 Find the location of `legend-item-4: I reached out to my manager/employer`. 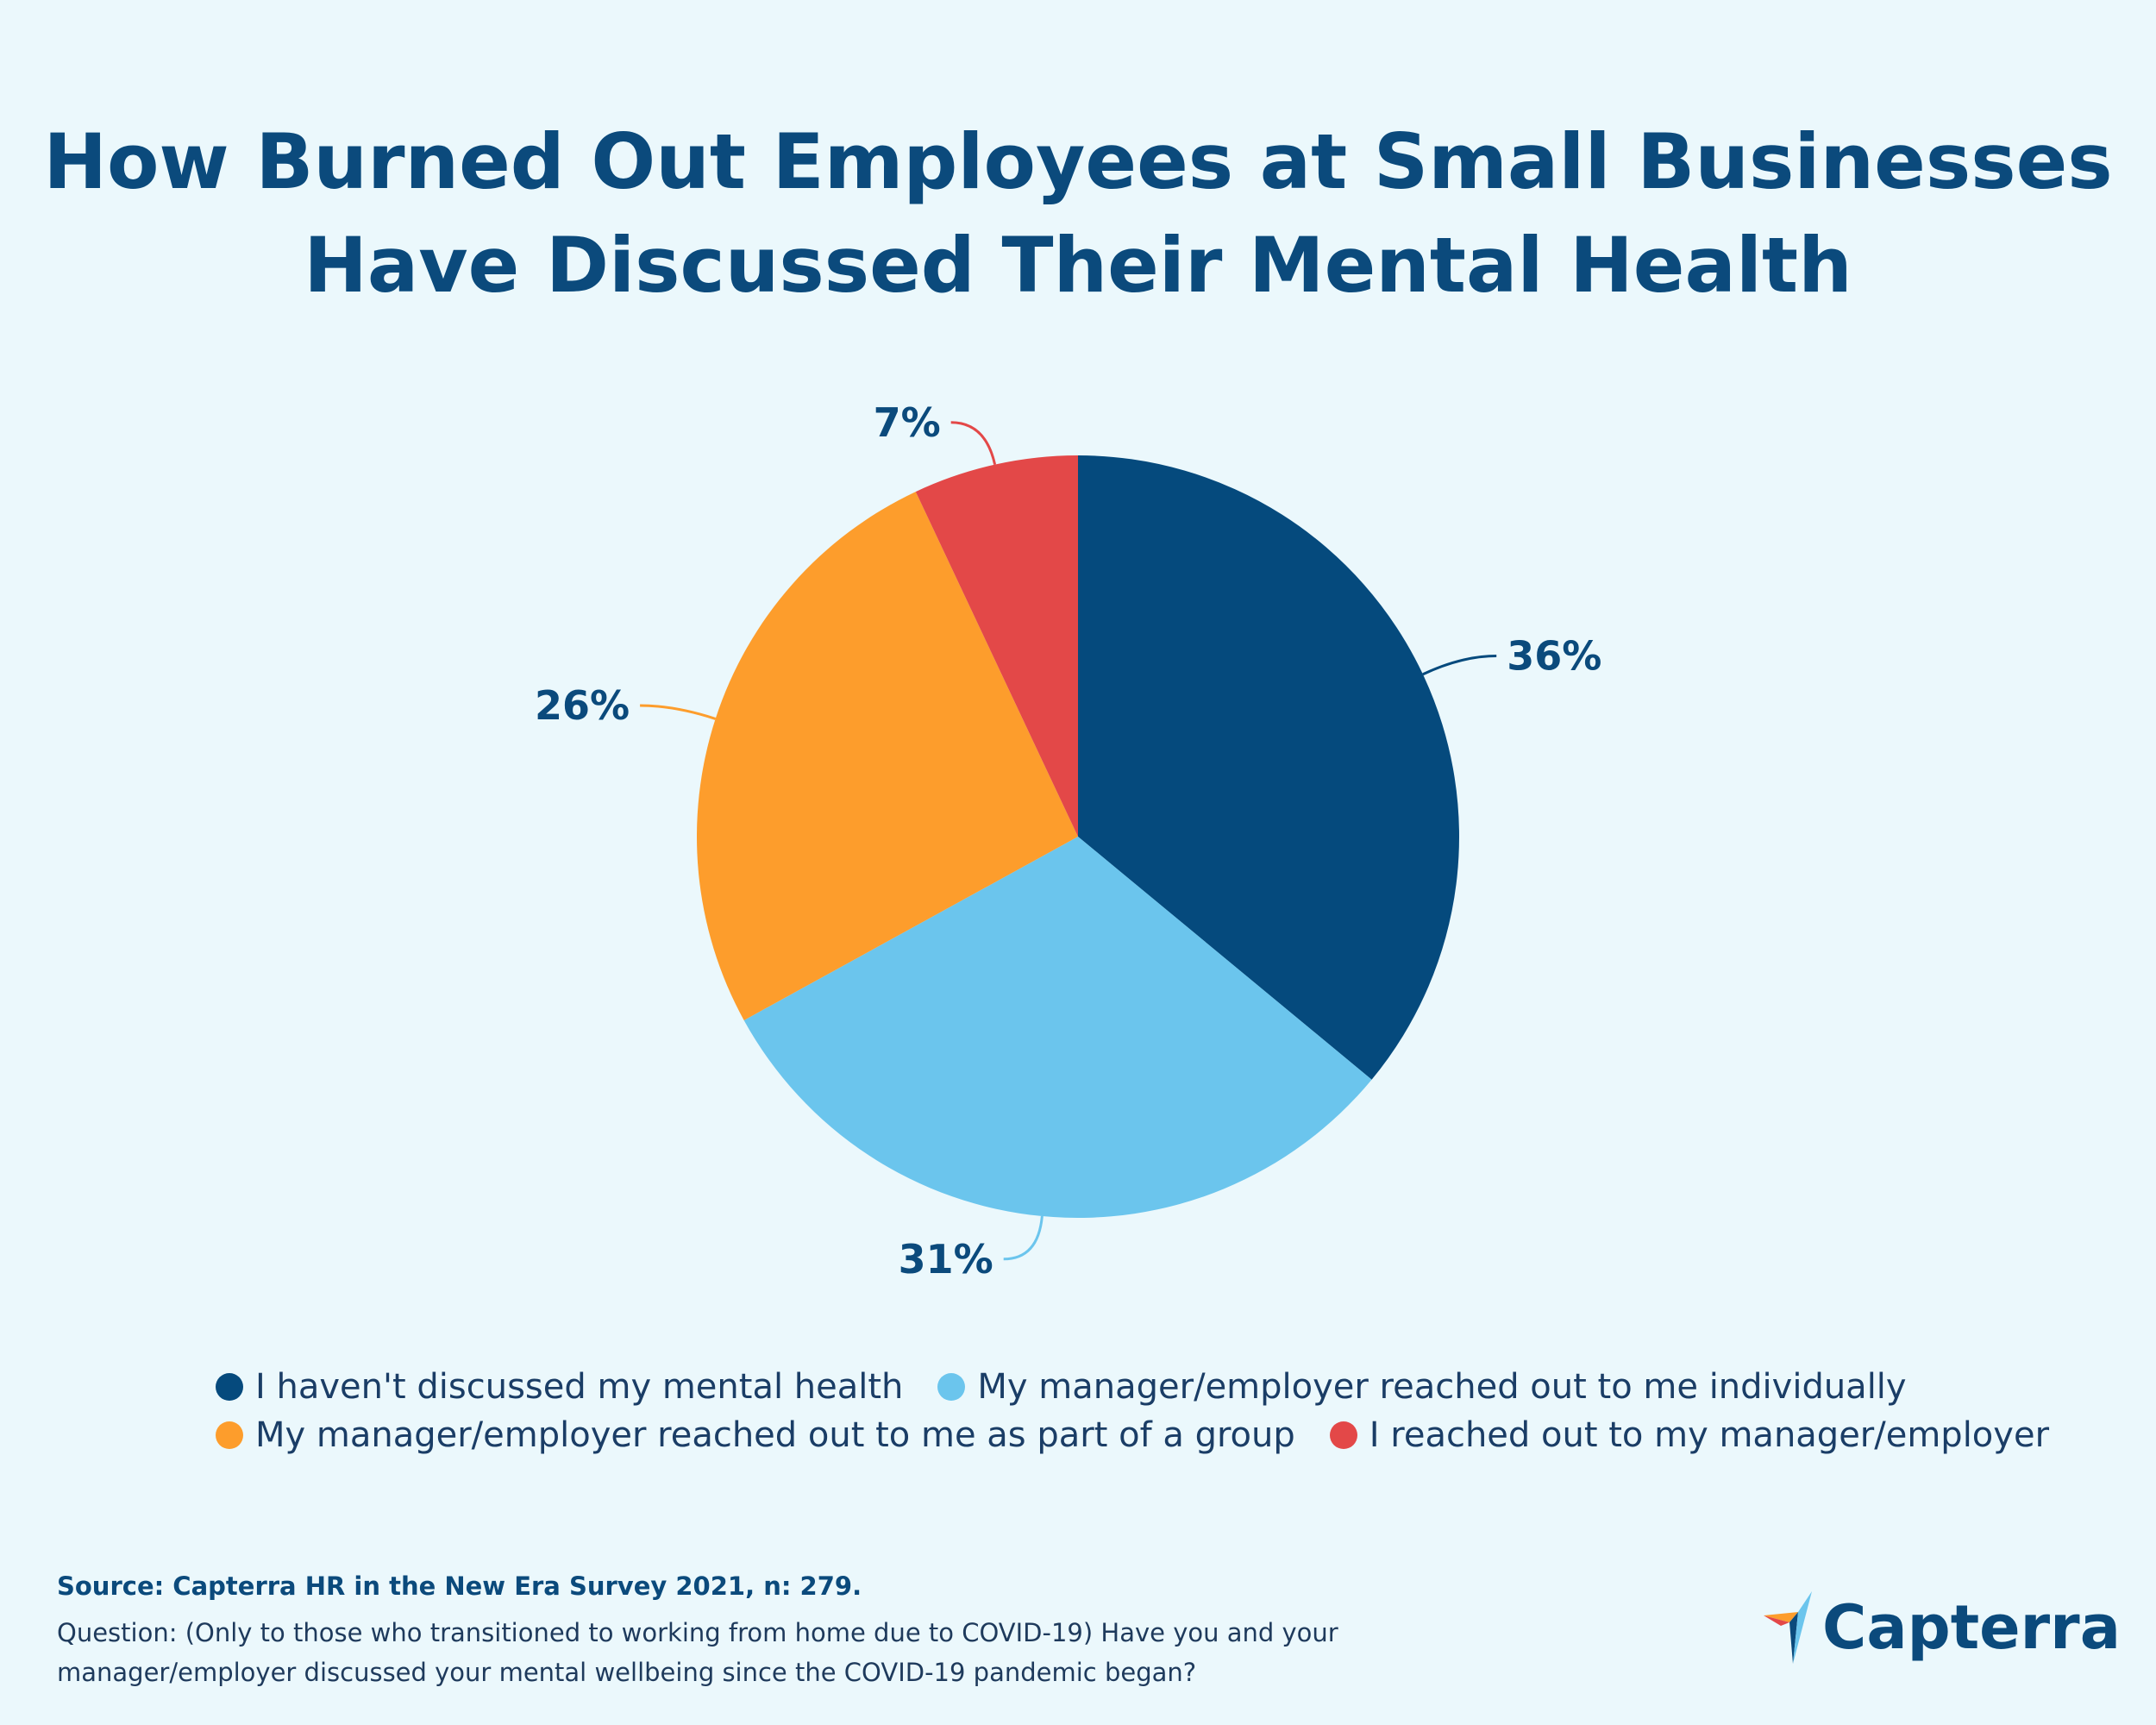

legend-item-4: I reached out to my manager/employer is located at coordinates (1689, 1435).